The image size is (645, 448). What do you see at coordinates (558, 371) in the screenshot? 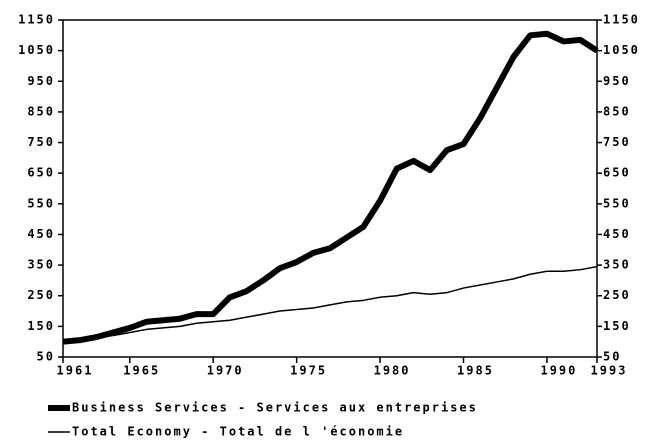
I see `x-tick-label: 1990` at bounding box center [558, 371].